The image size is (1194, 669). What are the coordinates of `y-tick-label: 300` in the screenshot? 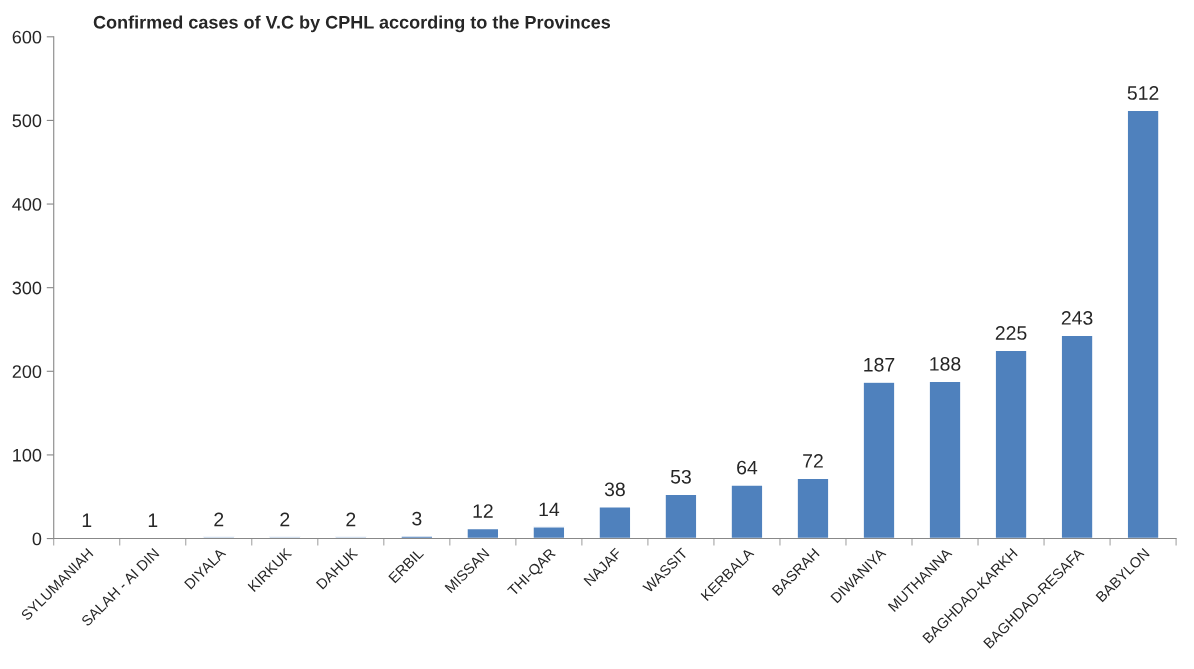 It's located at (27, 288).